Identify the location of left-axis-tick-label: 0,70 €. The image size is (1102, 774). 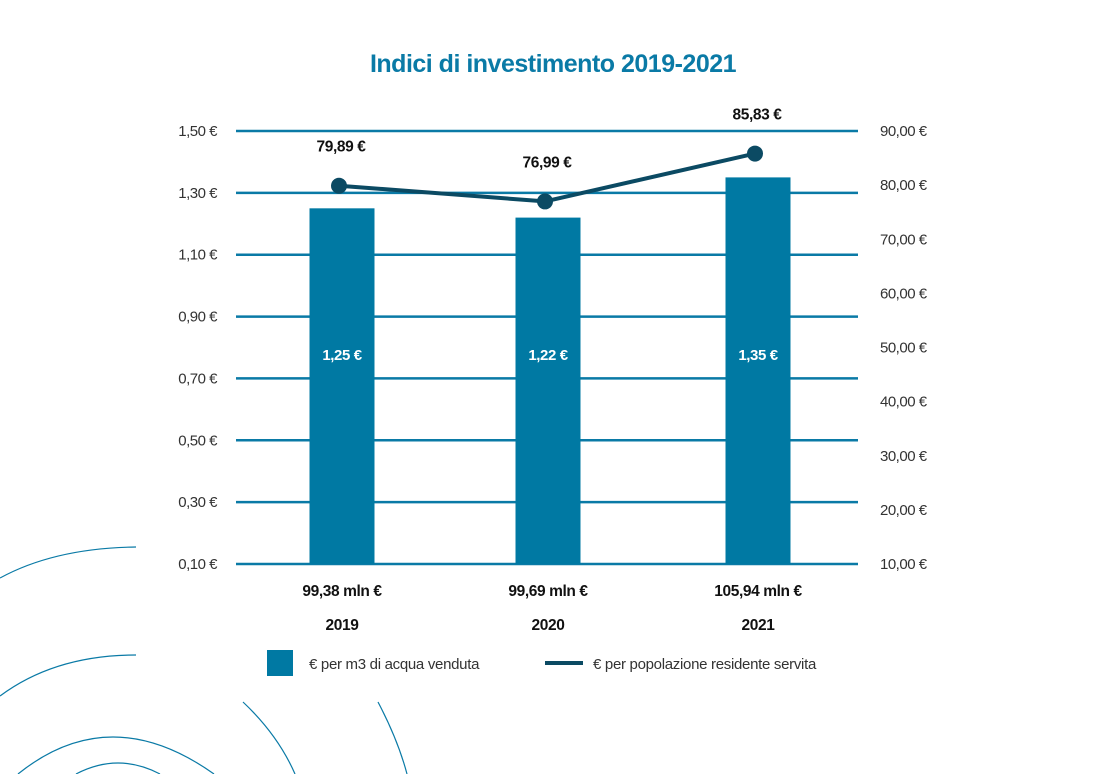
(198, 378).